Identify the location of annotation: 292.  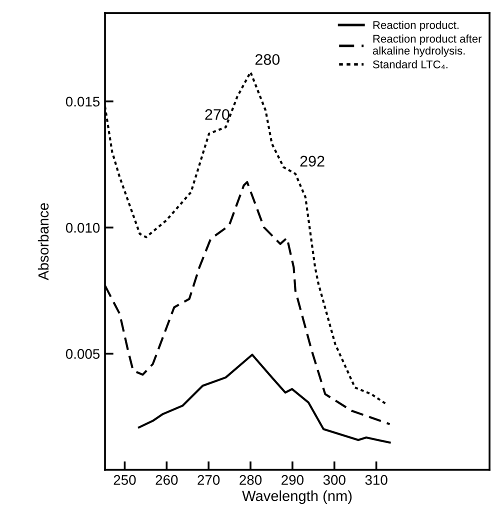
(312, 161).